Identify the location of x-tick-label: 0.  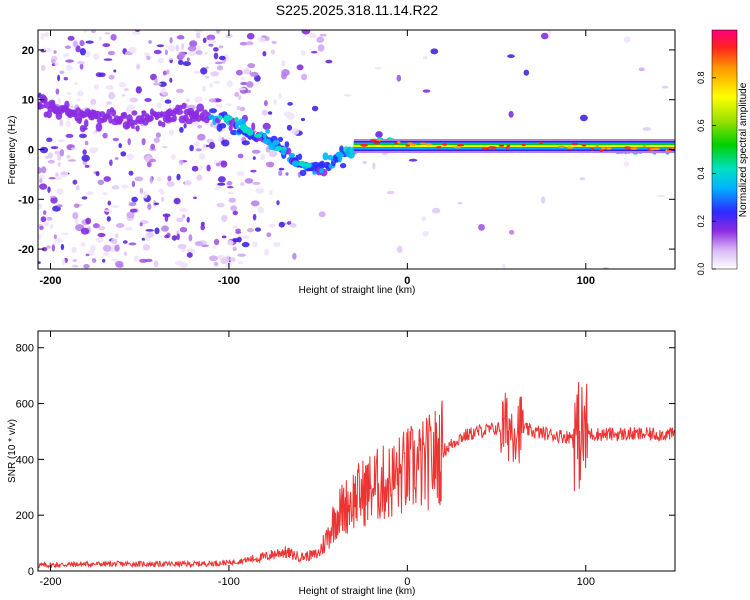
(407, 582).